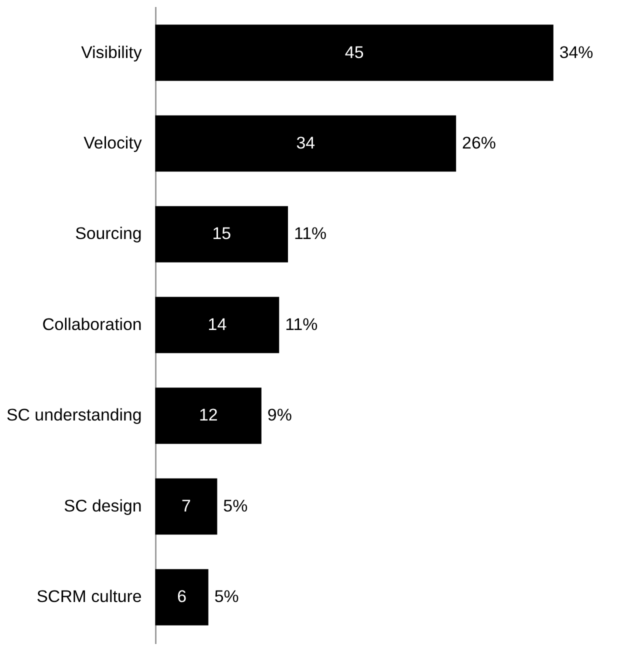 This screenshot has width=639, height=656. What do you see at coordinates (279, 415) in the screenshot?
I see `annotation: 9%` at bounding box center [279, 415].